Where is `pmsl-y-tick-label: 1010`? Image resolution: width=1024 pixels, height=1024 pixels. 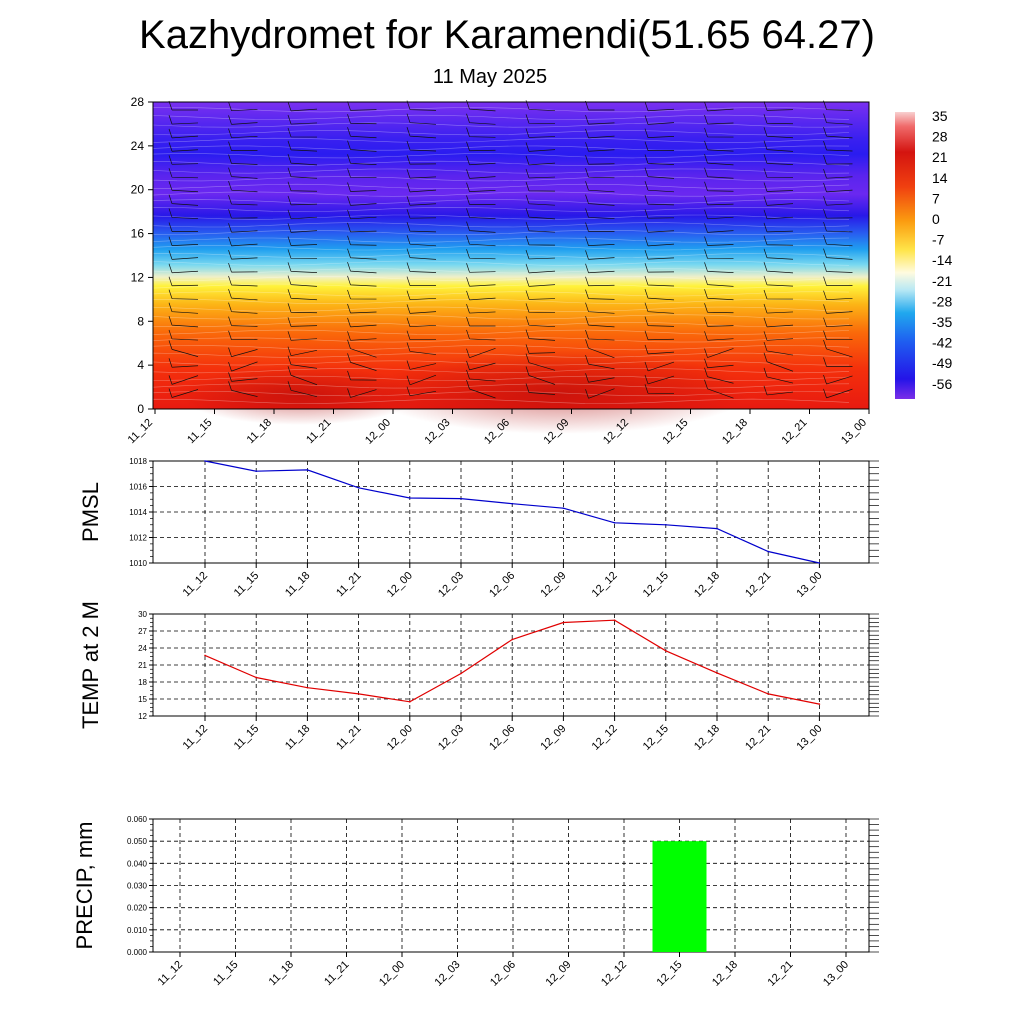
pmsl-y-tick-label: 1010 is located at coordinates (138, 563).